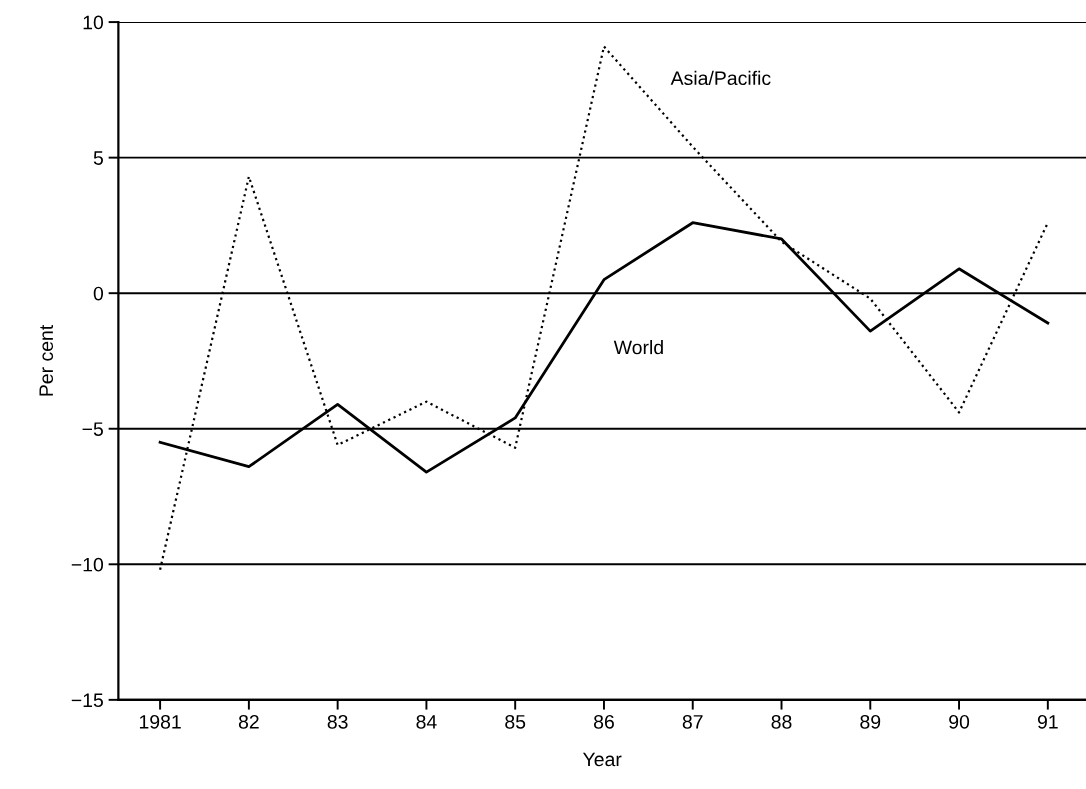 The width and height of the screenshot is (1086, 789). What do you see at coordinates (248, 721) in the screenshot?
I see `x-tick-label: 82` at bounding box center [248, 721].